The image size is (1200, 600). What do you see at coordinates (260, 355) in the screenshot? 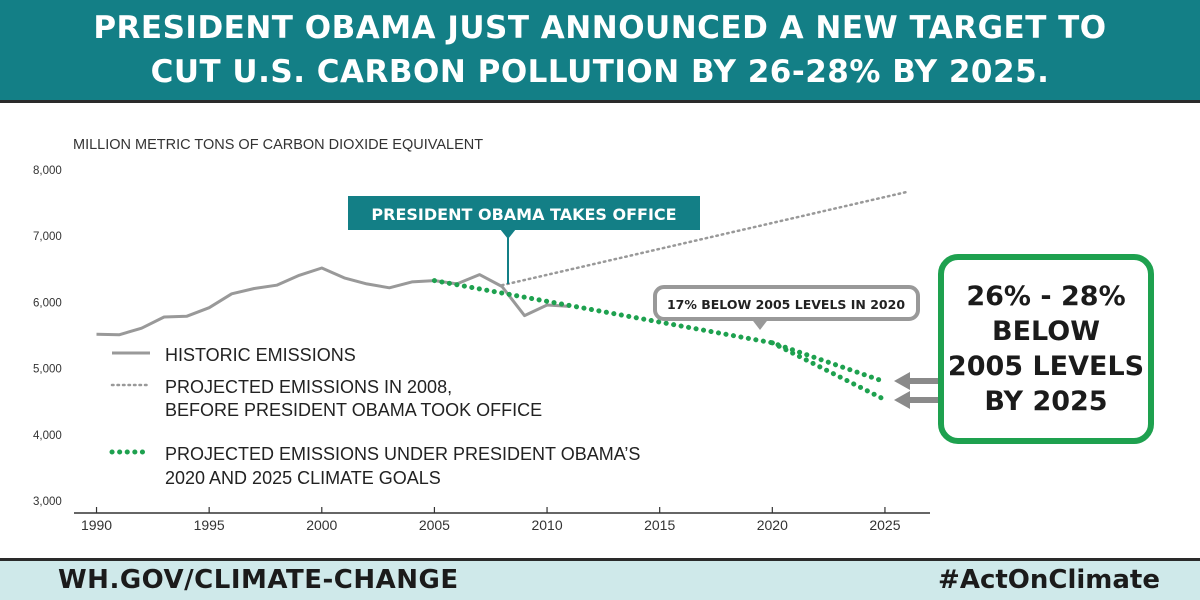
I see `legend-label-historic: HISTORIC EMISSIONS` at bounding box center [260, 355].